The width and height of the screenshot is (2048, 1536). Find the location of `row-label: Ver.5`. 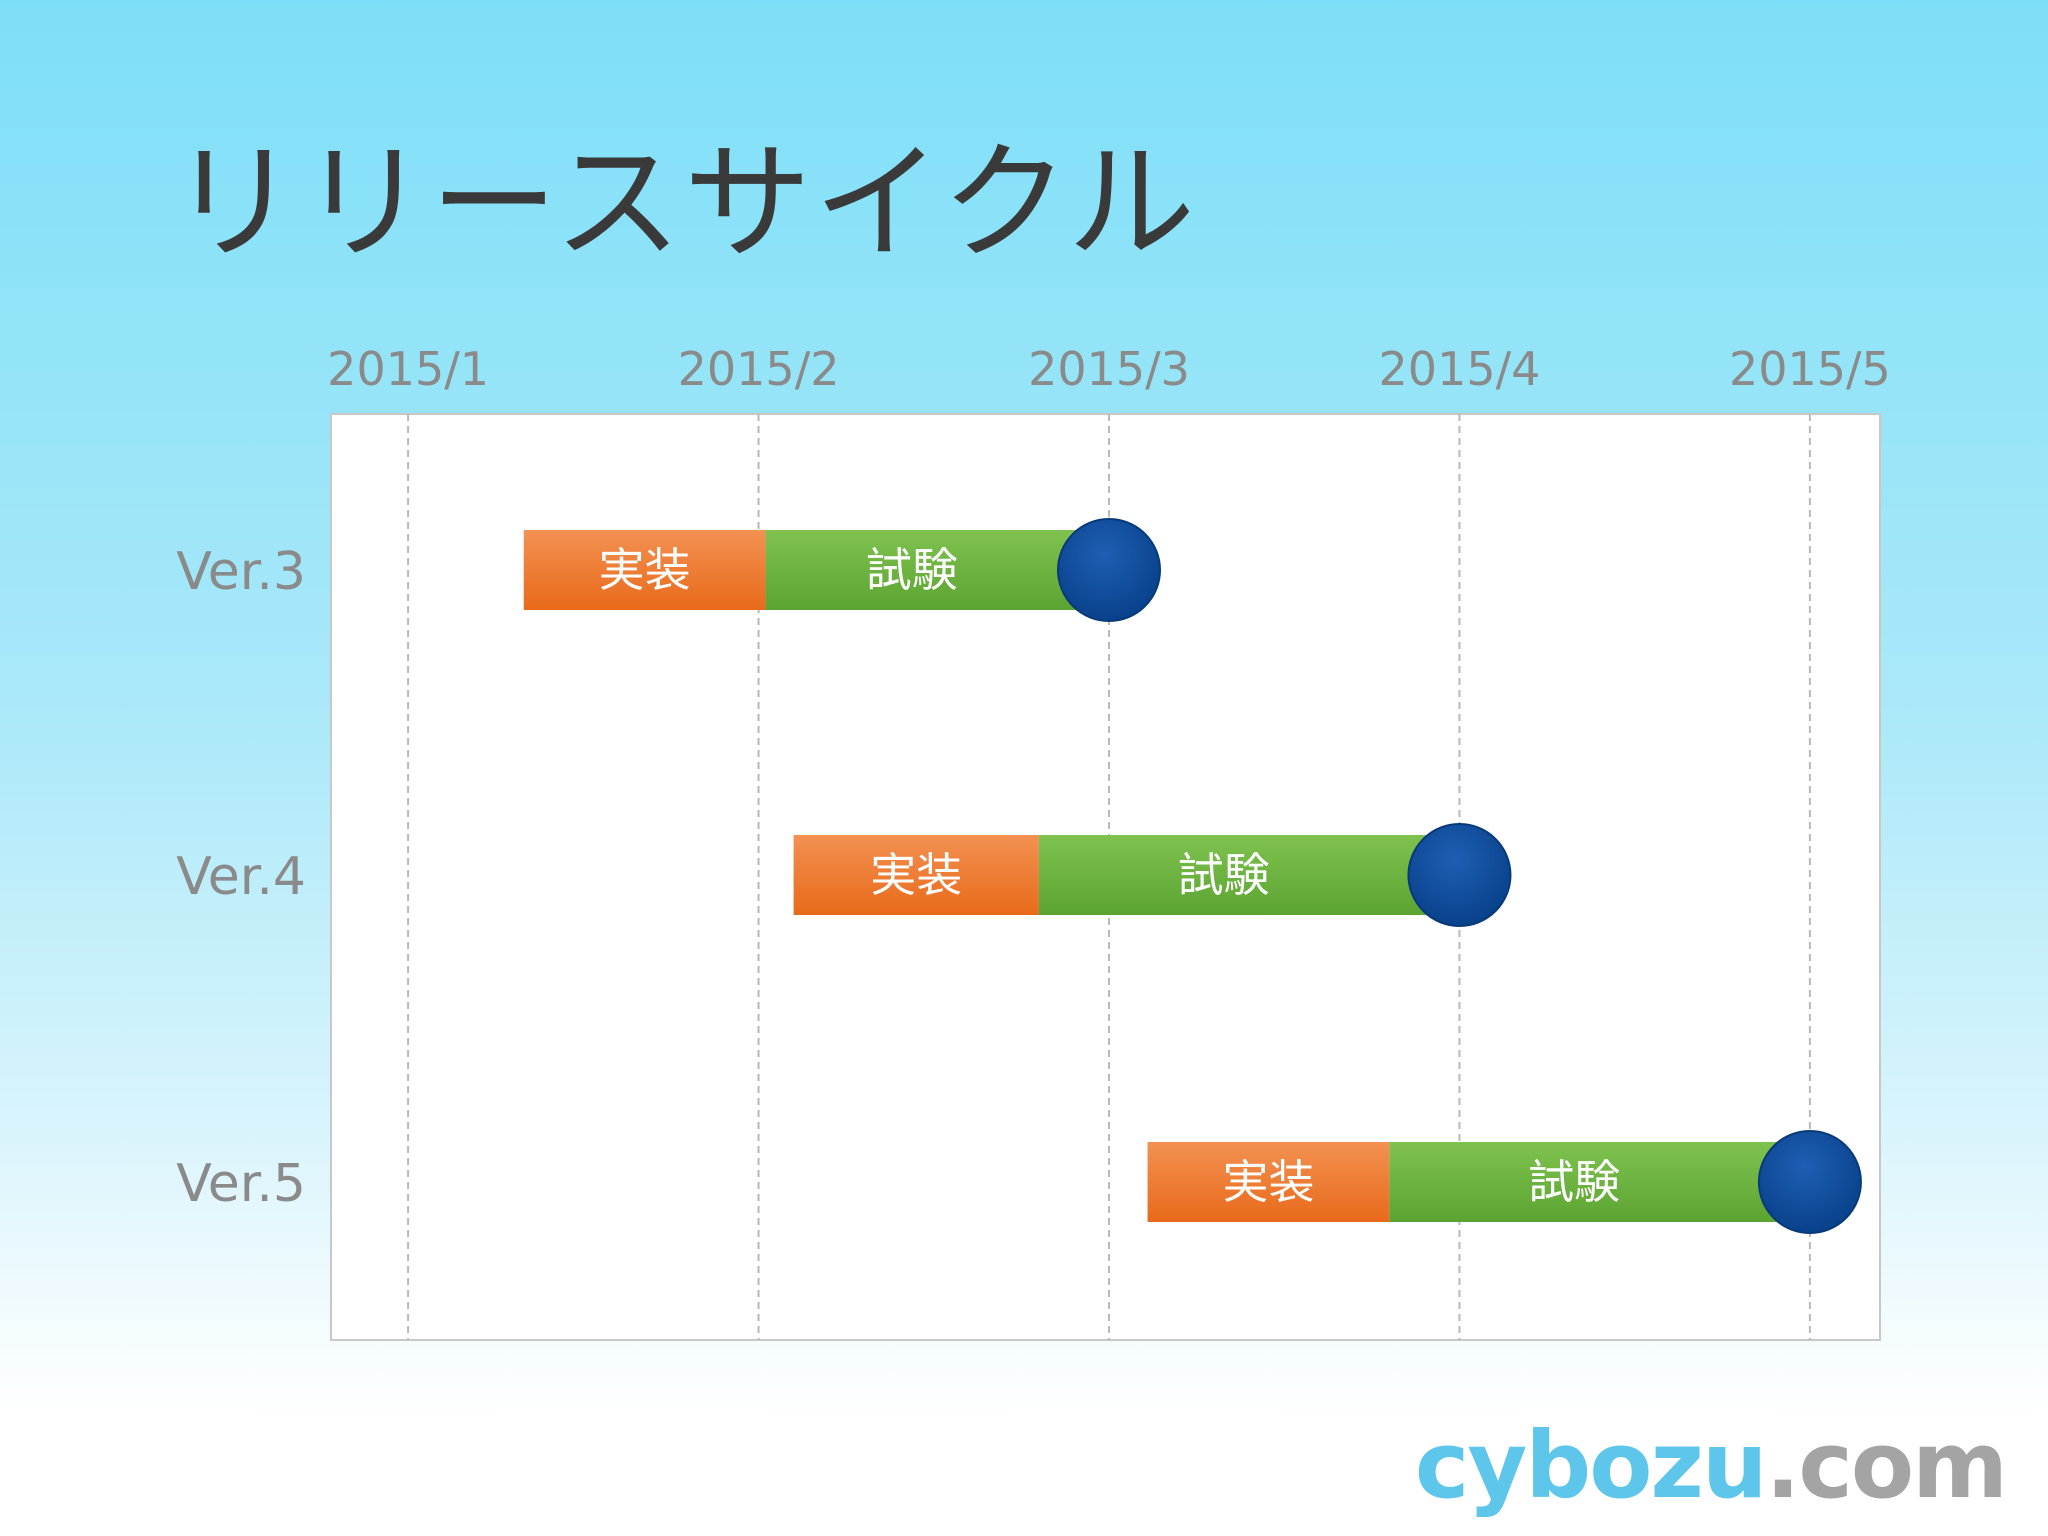

row-label: Ver.5 is located at coordinates (241, 1184).